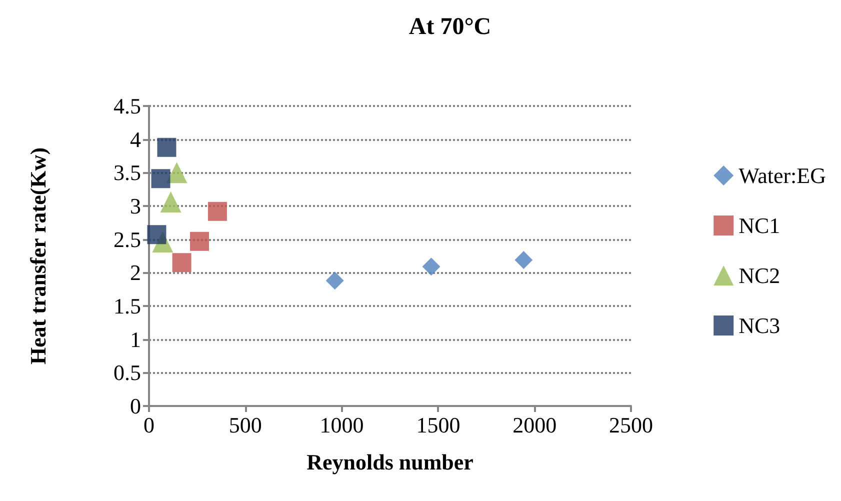  Describe the element at coordinates (759, 275) in the screenshot. I see `legend-label: NC2` at that location.